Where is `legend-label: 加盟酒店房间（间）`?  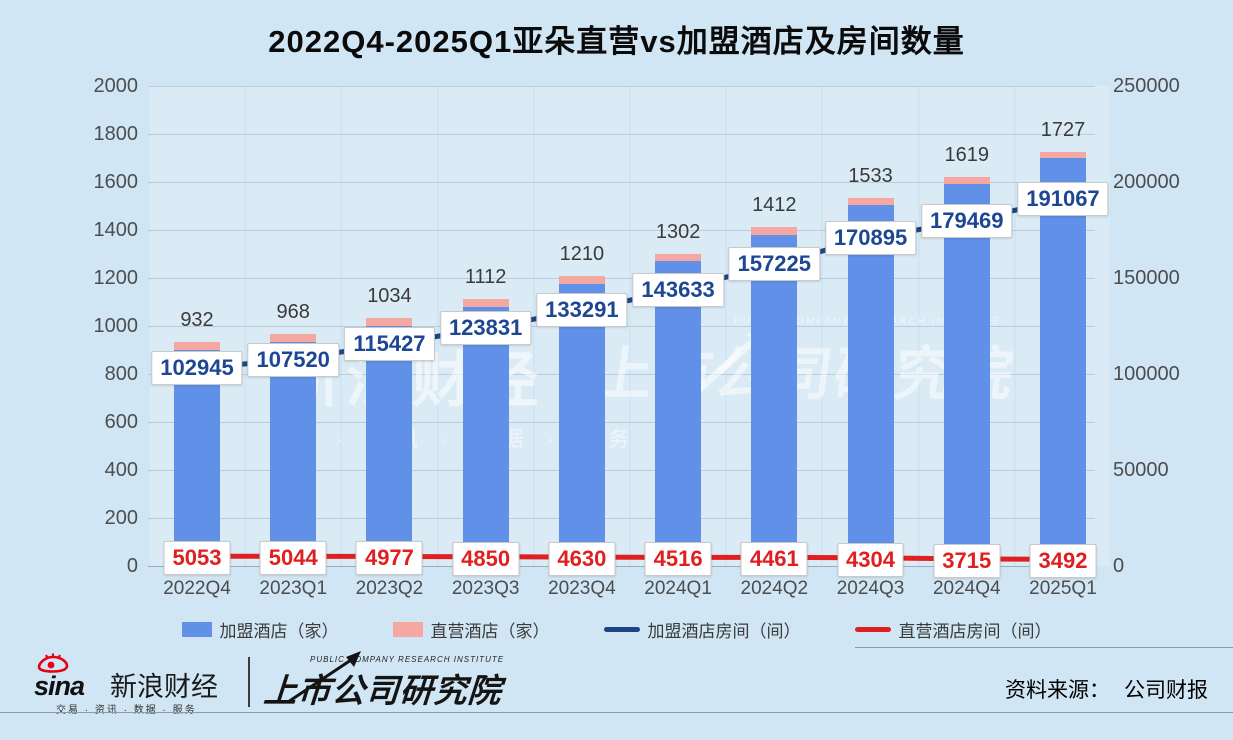
legend-label: 加盟酒店房间（间） is located at coordinates (724, 631).